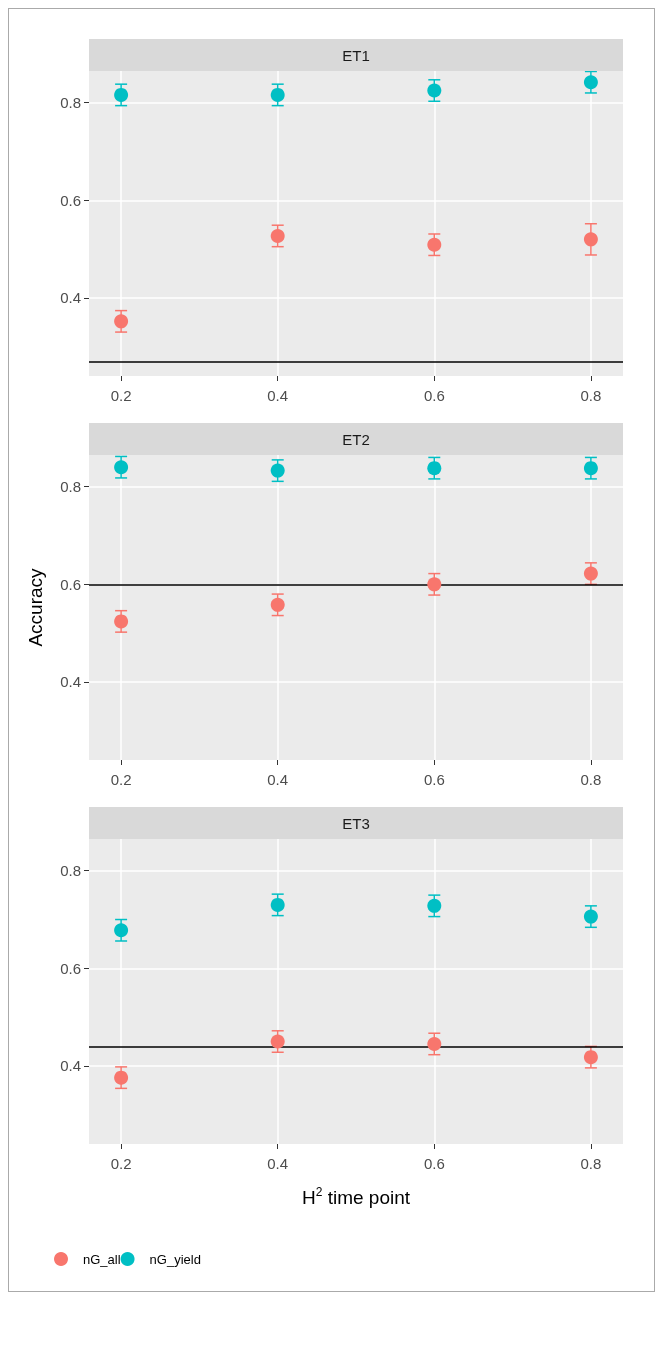 Image resolution: width=665 pixels, height=1347 pixels. What do you see at coordinates (102, 1259) in the screenshot?
I see `legend-label: nG_all` at bounding box center [102, 1259].